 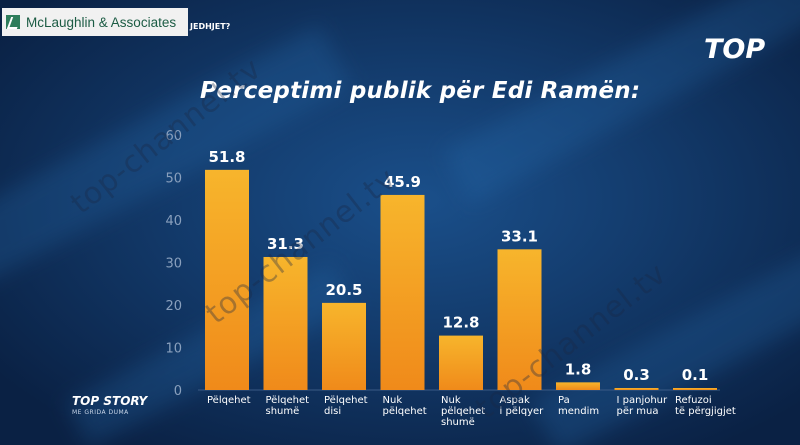 What do you see at coordinates (173, 179) in the screenshot?
I see `y-tick-label: 50` at bounding box center [173, 179].